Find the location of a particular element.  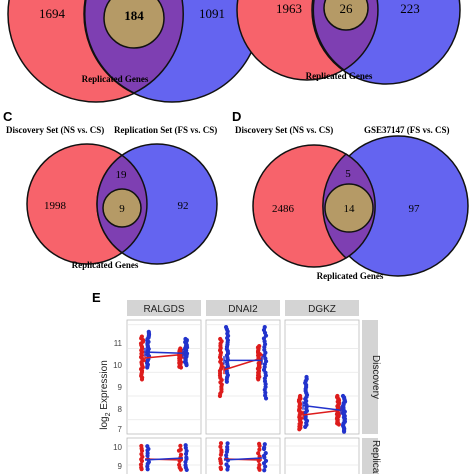

venn-b: 1963 26 223 Replicated Genes is located at coordinates (348, 42).